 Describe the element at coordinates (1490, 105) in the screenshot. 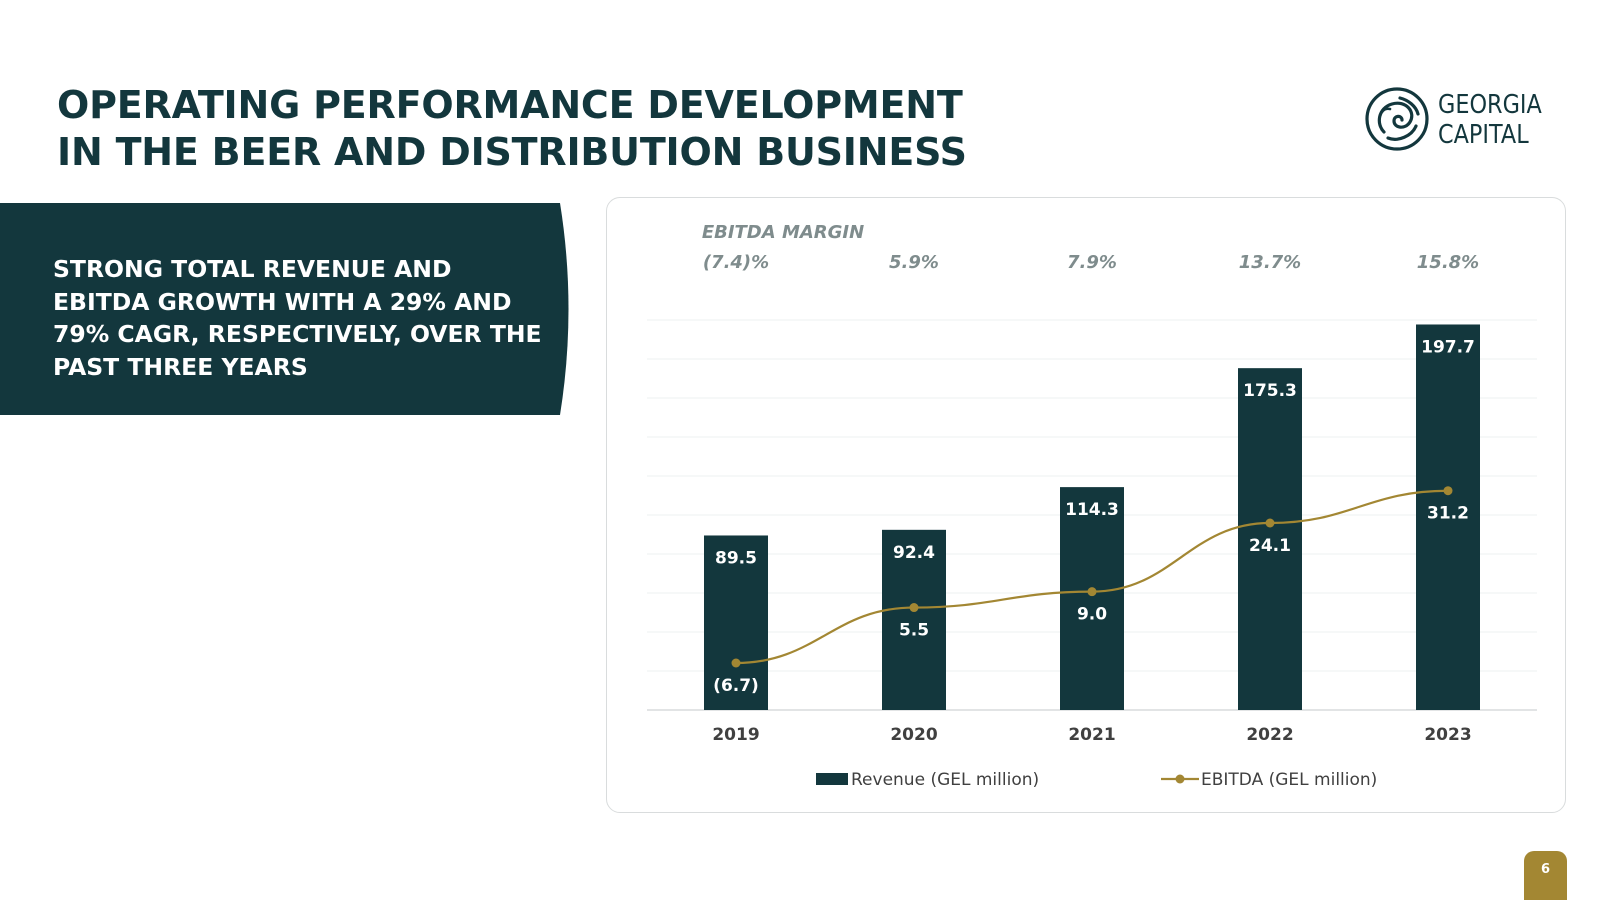

I see `logo-line-1: GEORGIA` at that location.